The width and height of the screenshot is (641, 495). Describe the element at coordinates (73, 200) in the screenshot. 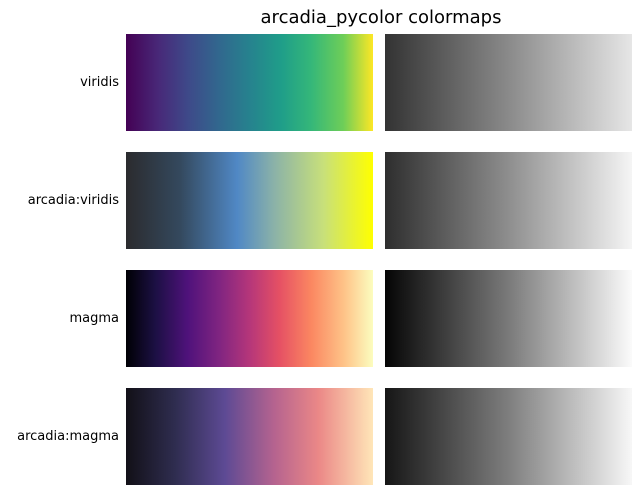

I see `row-label-arcadia-viridis: arcadia:viridis` at that location.